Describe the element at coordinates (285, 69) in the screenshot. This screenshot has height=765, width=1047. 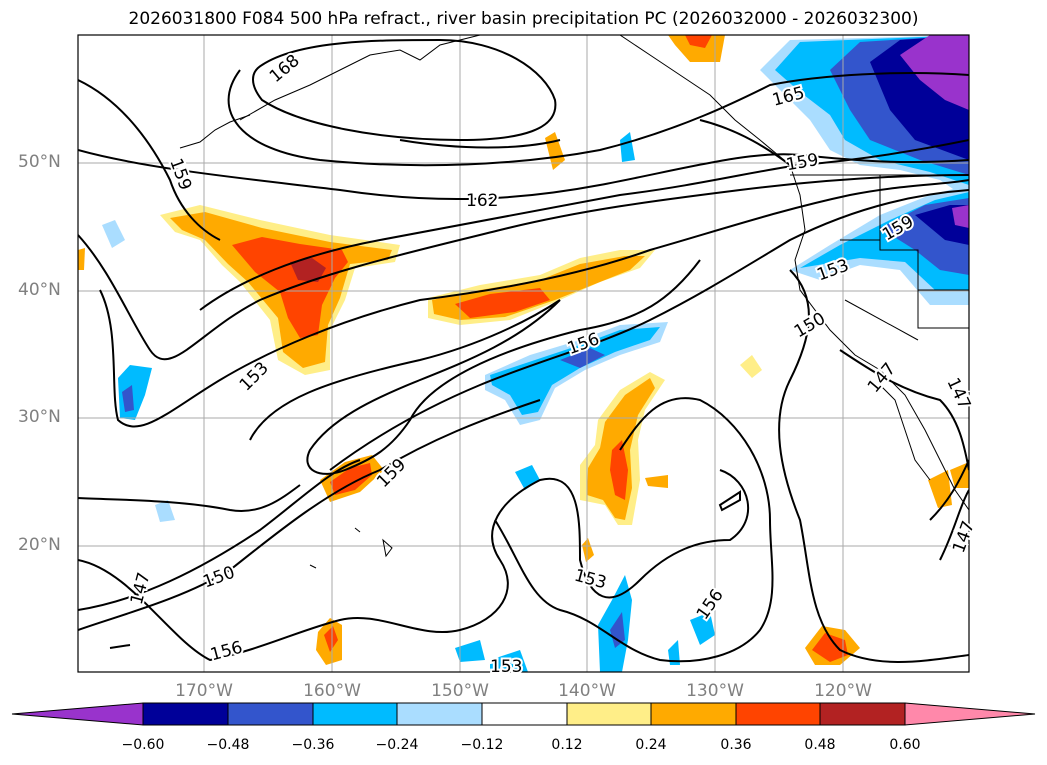
I see `contour-label: 168` at that location.